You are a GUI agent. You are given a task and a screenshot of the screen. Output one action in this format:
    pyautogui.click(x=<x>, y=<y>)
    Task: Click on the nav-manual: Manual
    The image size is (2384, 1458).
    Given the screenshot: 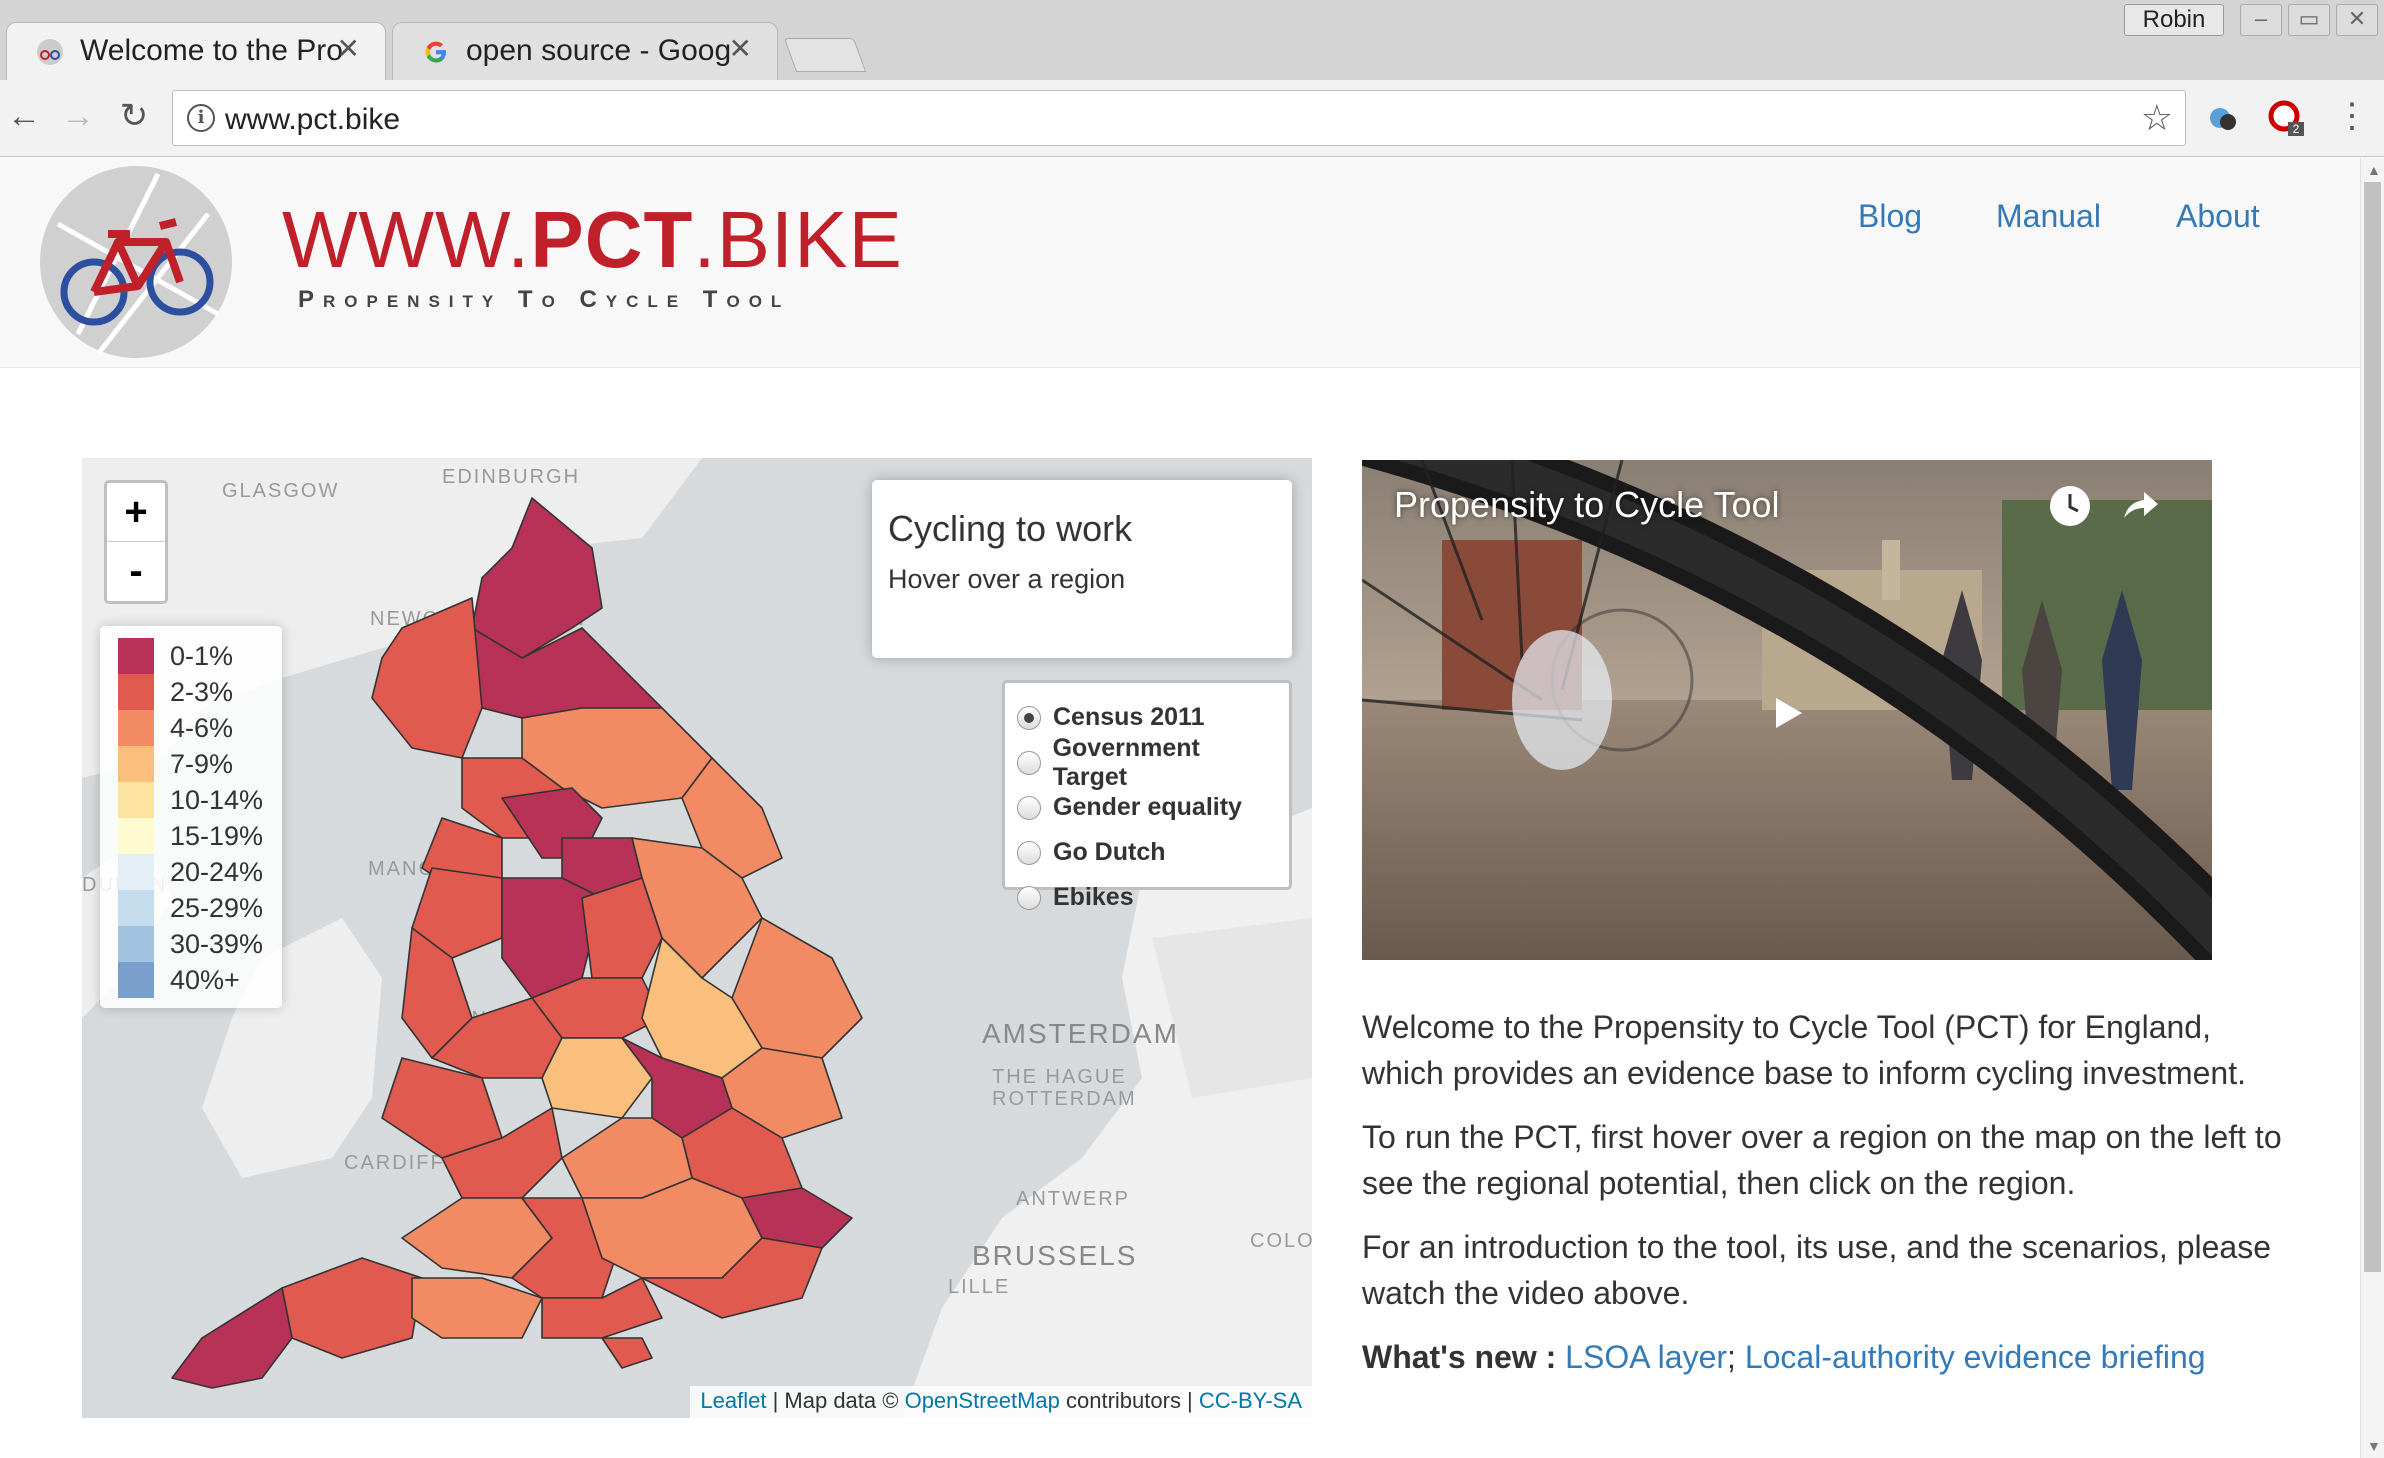 What is the action you would take?
    pyautogui.click(x=2048, y=216)
    